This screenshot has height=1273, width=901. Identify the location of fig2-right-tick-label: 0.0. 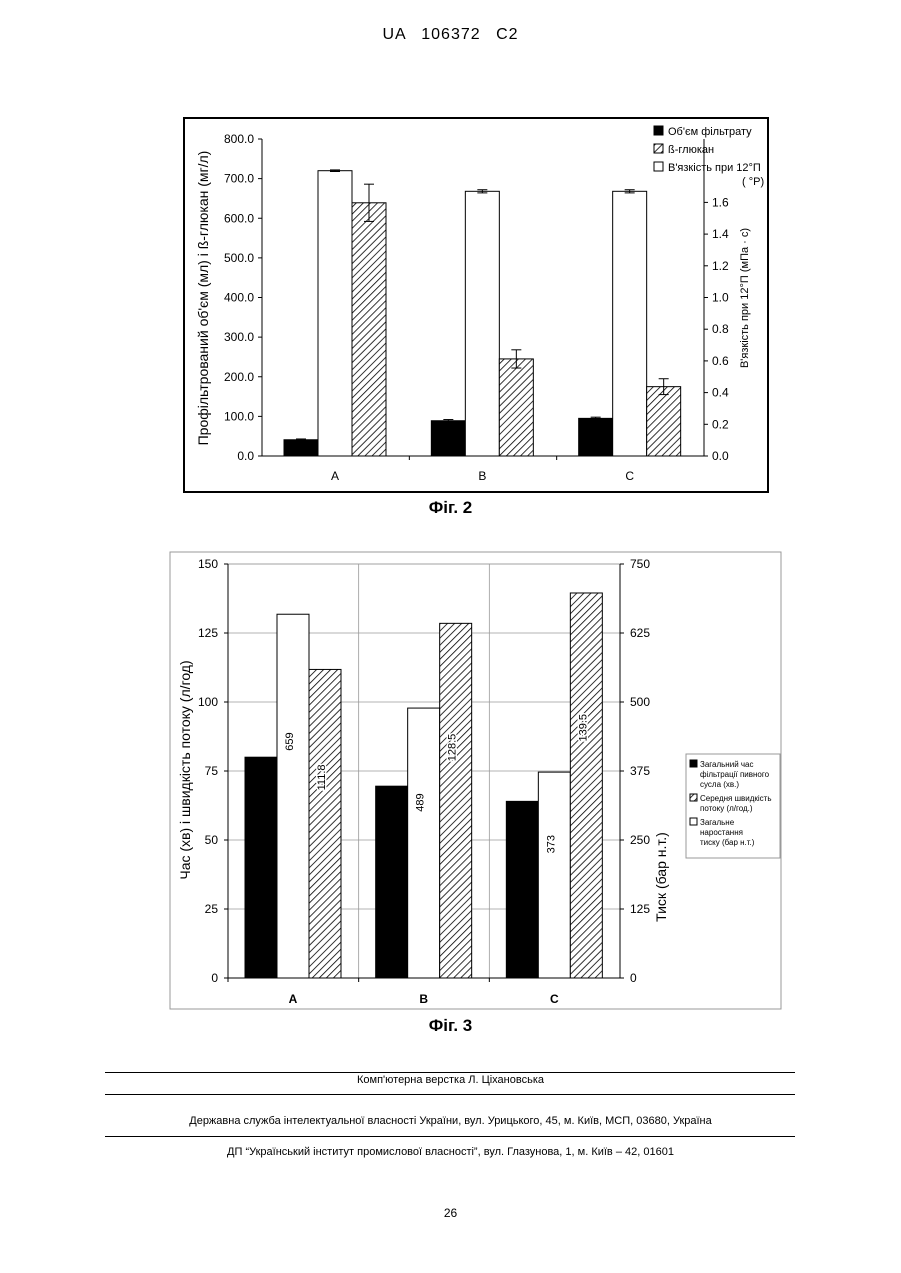
(720, 456).